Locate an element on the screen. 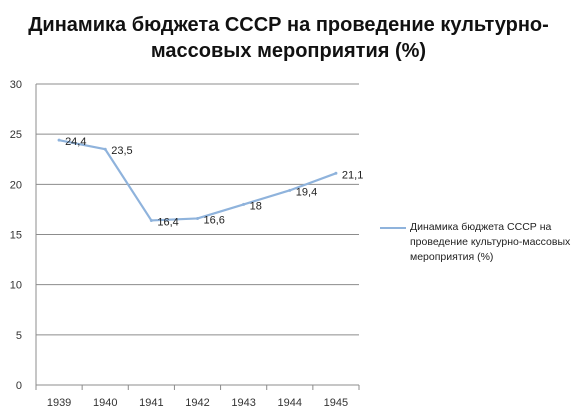 Image resolution: width=577 pixels, height=417 pixels. x-tick-label: 1941 is located at coordinates (151, 403).